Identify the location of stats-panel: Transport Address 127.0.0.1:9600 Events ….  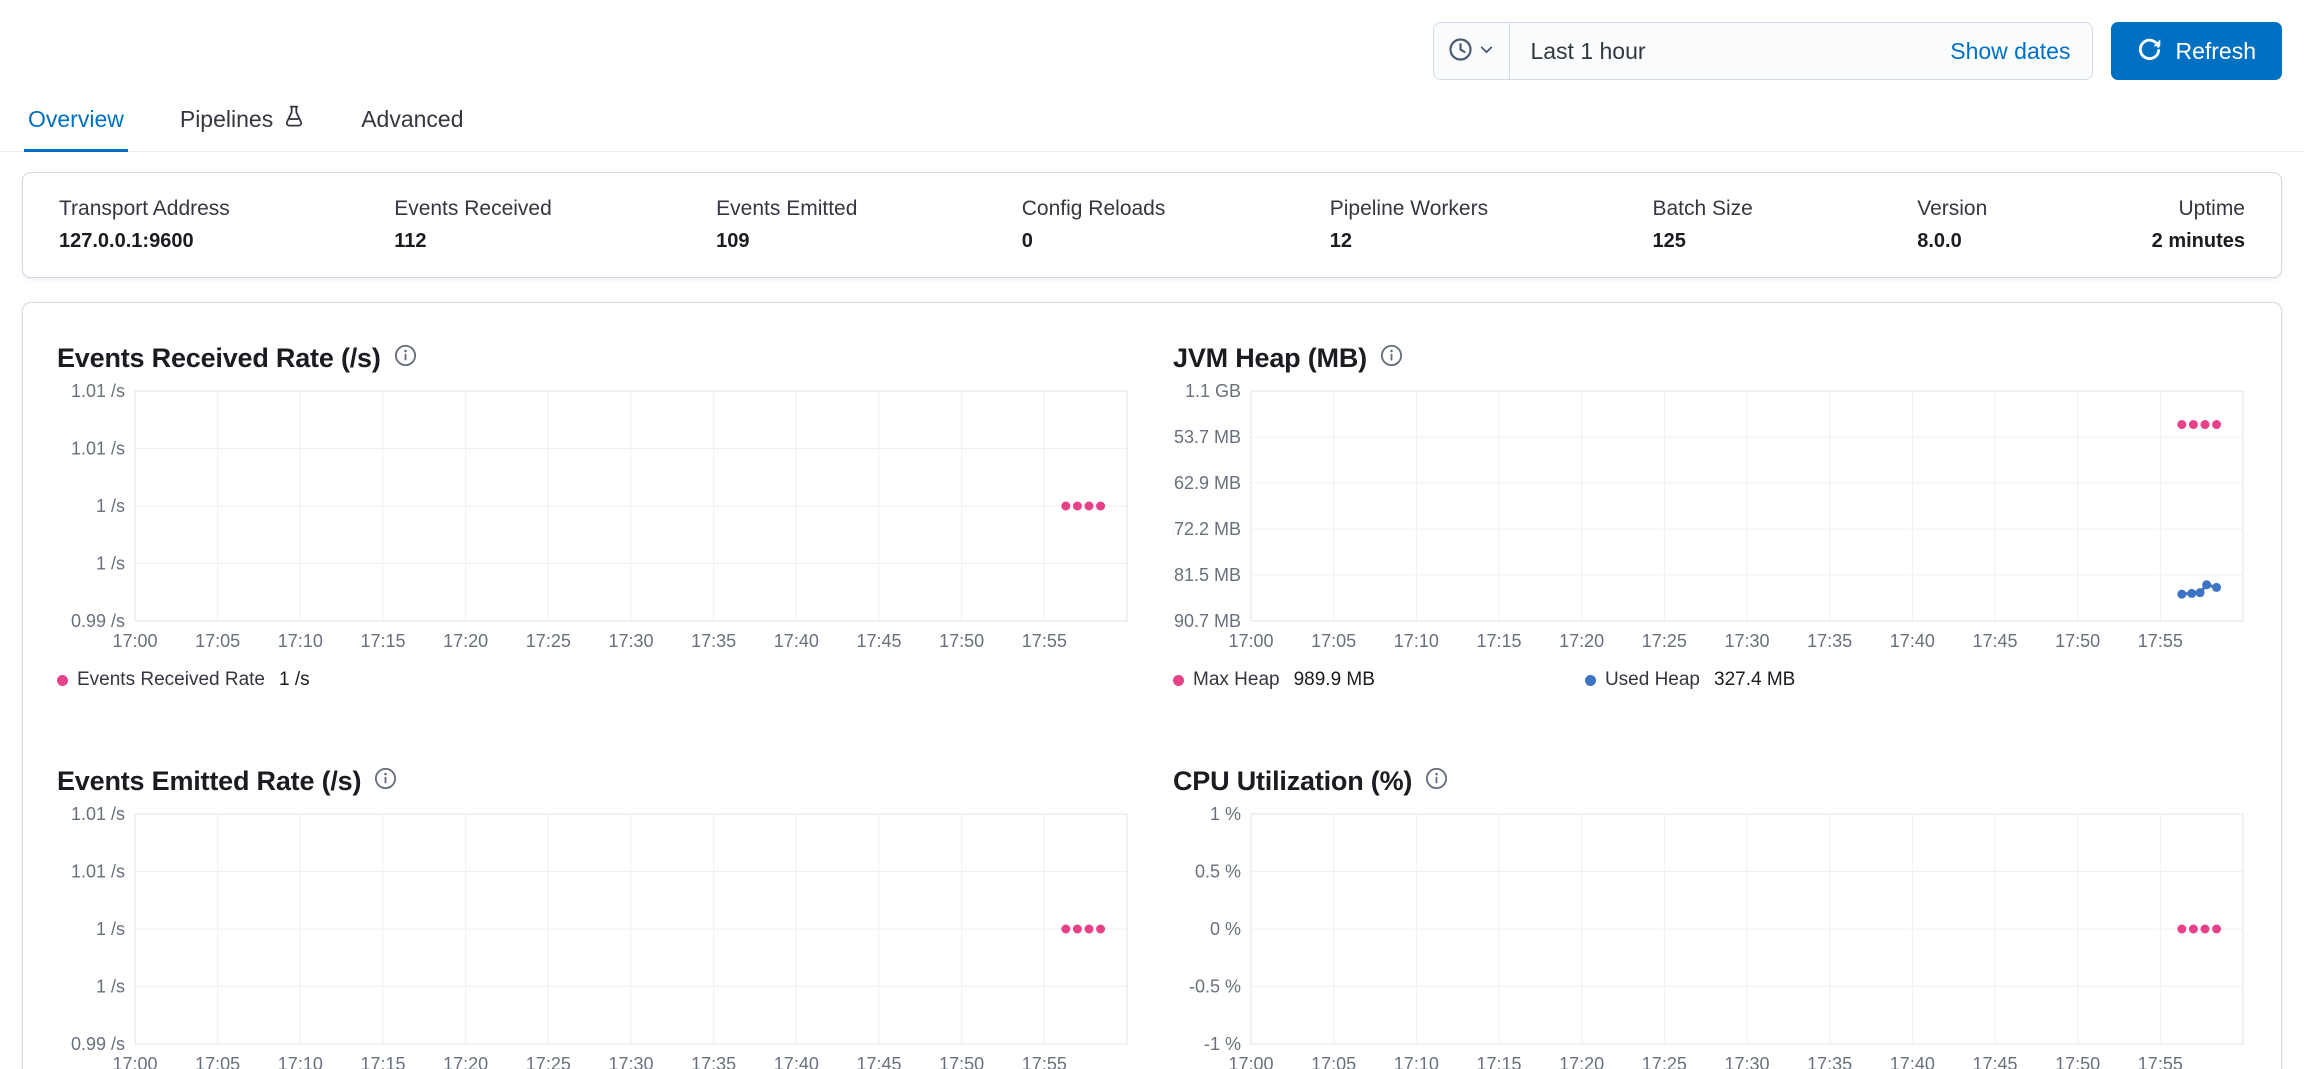
(1152, 225).